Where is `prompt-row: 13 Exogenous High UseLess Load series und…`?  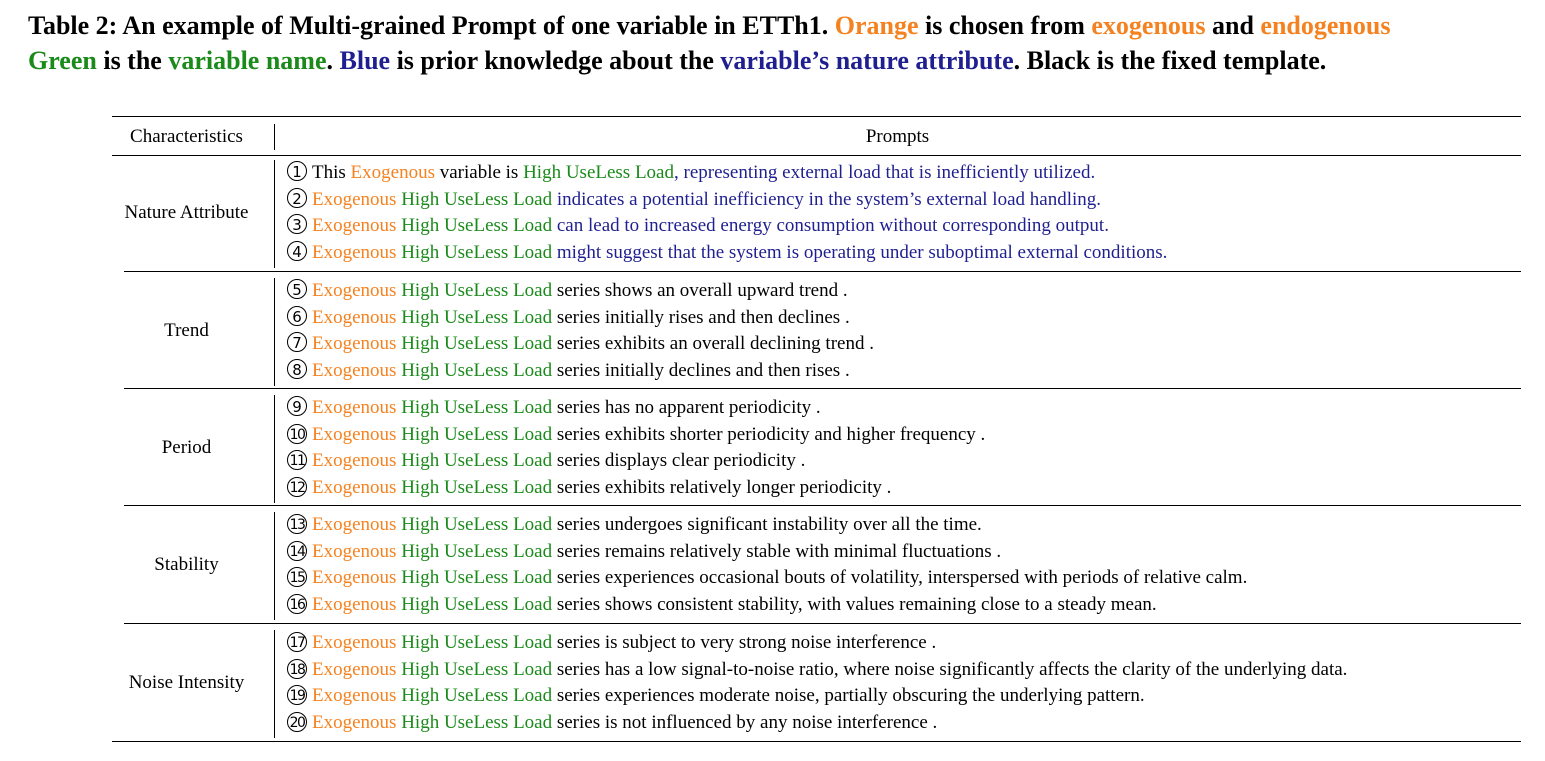
prompt-row: 13 Exogenous High UseLess Load series und… is located at coordinates (634, 525).